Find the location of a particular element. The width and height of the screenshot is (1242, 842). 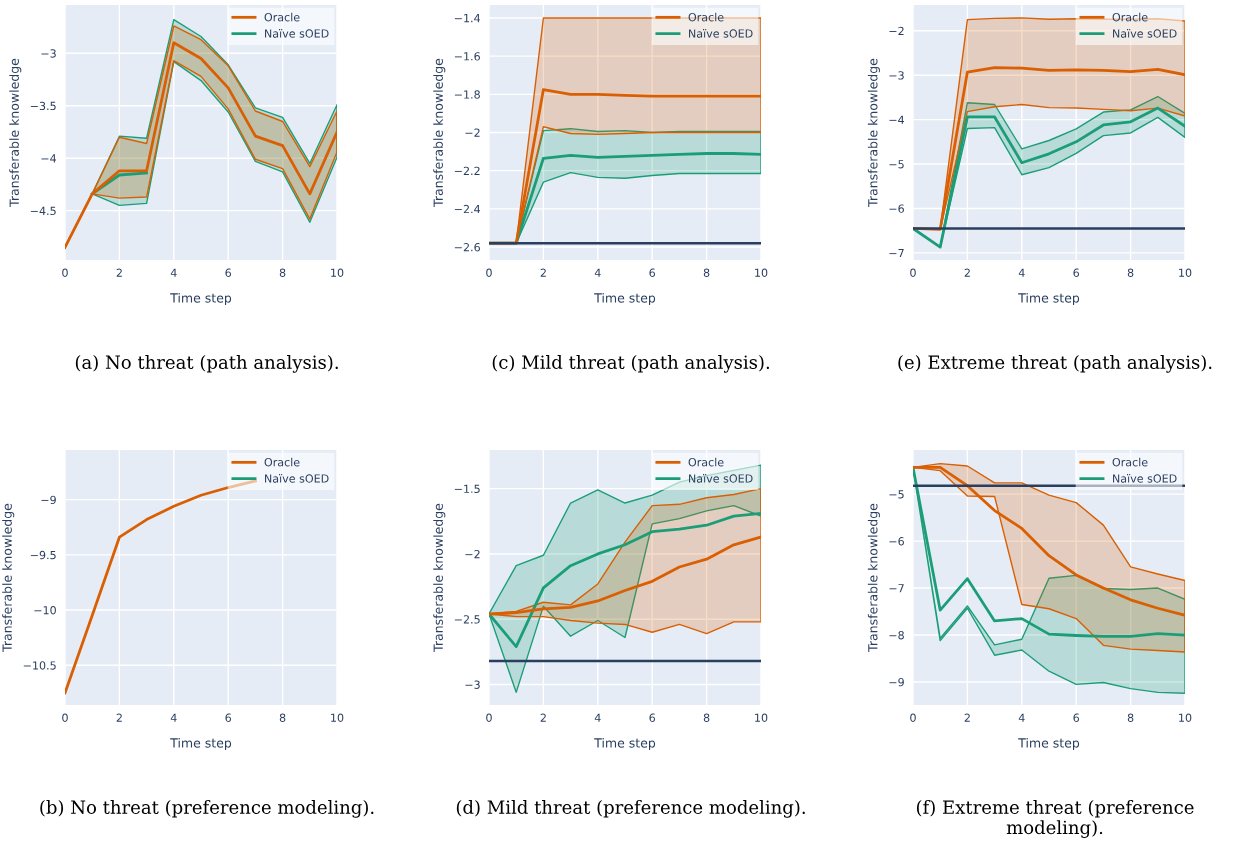

y-tick-label: −2.5 is located at coordinates (467, 619).